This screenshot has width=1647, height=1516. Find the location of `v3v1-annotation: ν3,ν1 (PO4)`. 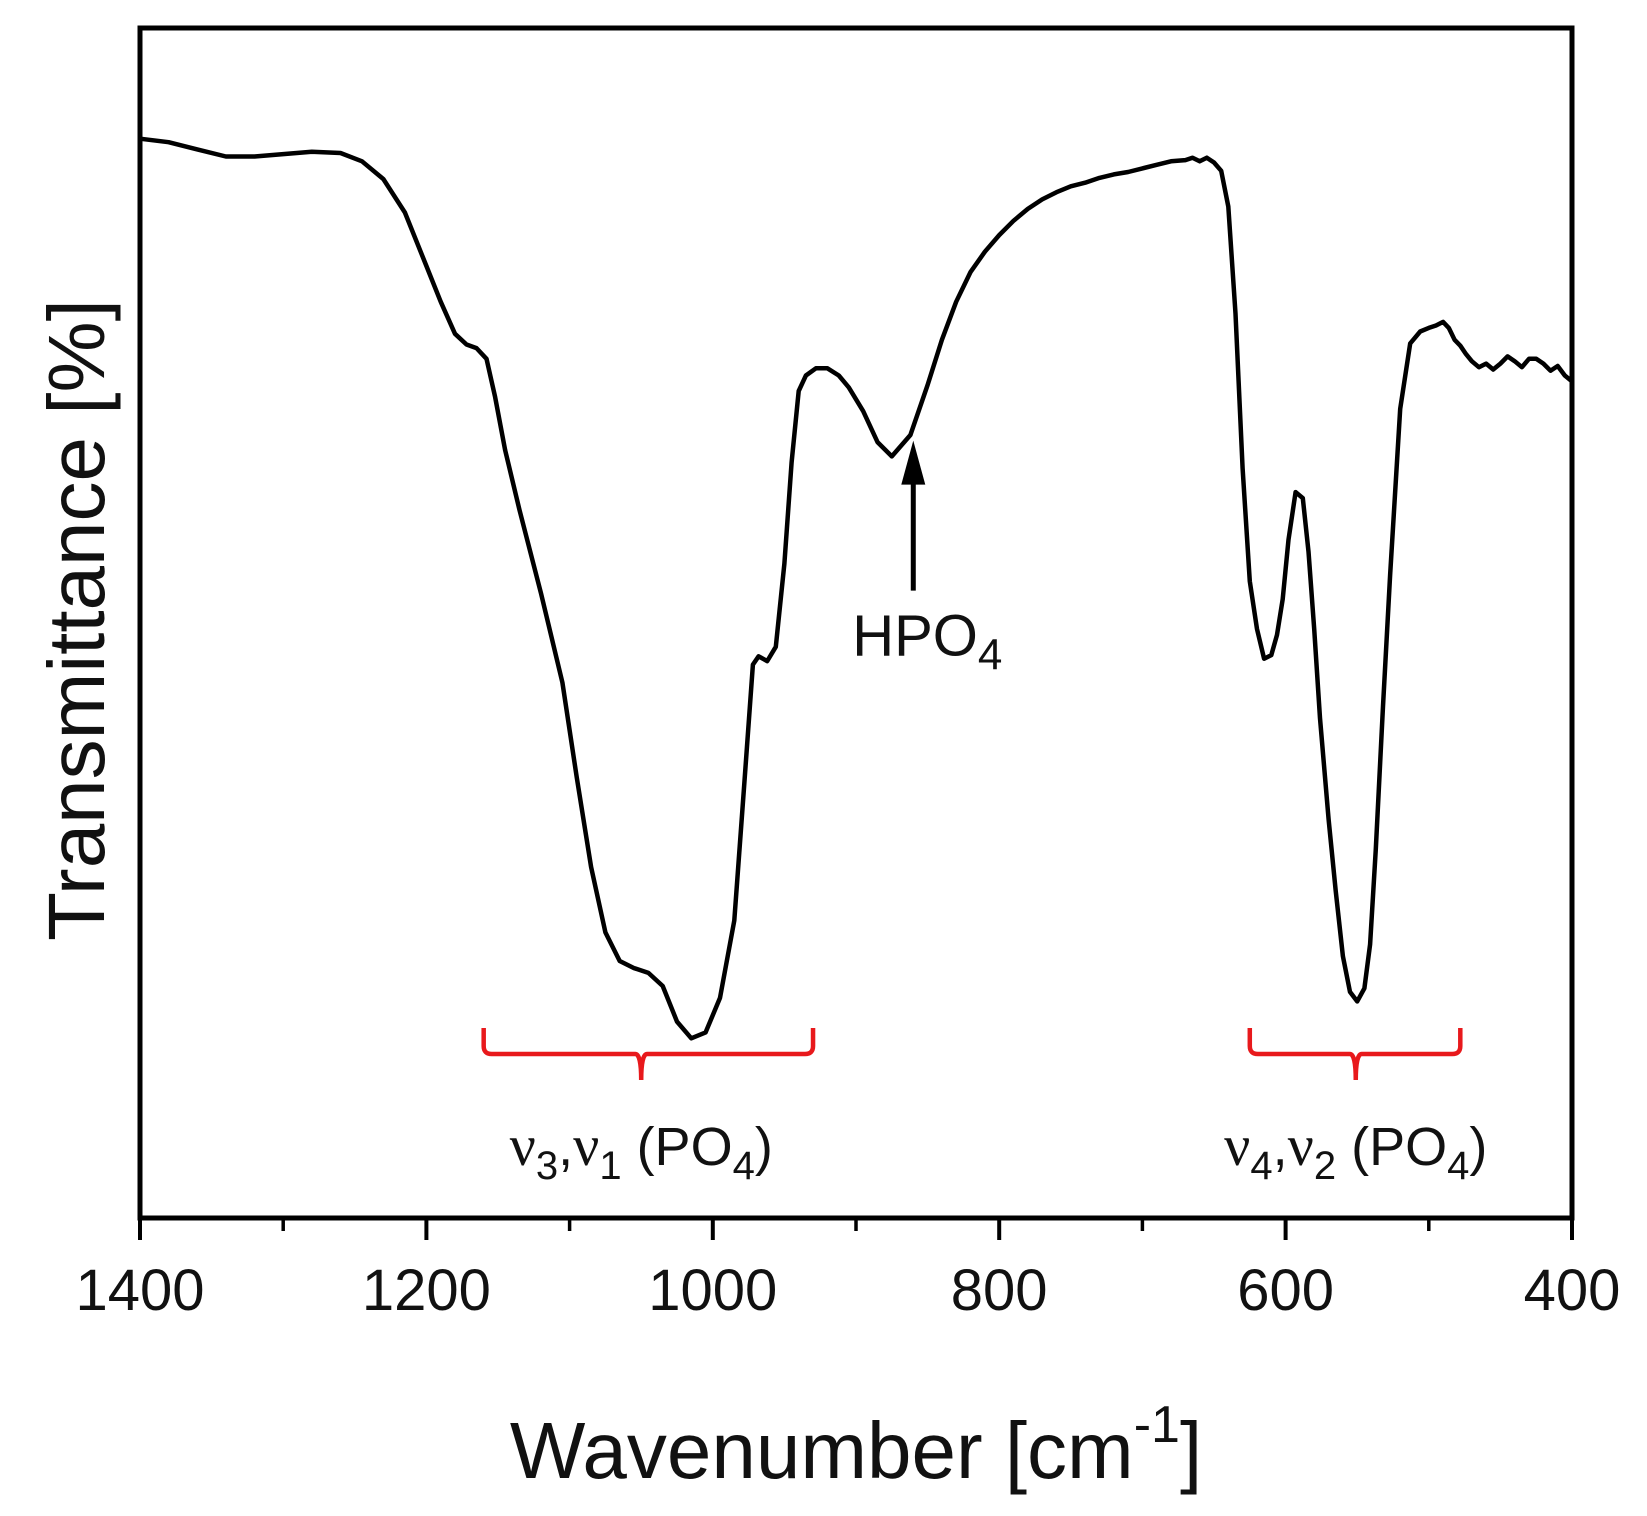

v3v1-annotation: ν3,ν1 (PO4) is located at coordinates (648, 1108).